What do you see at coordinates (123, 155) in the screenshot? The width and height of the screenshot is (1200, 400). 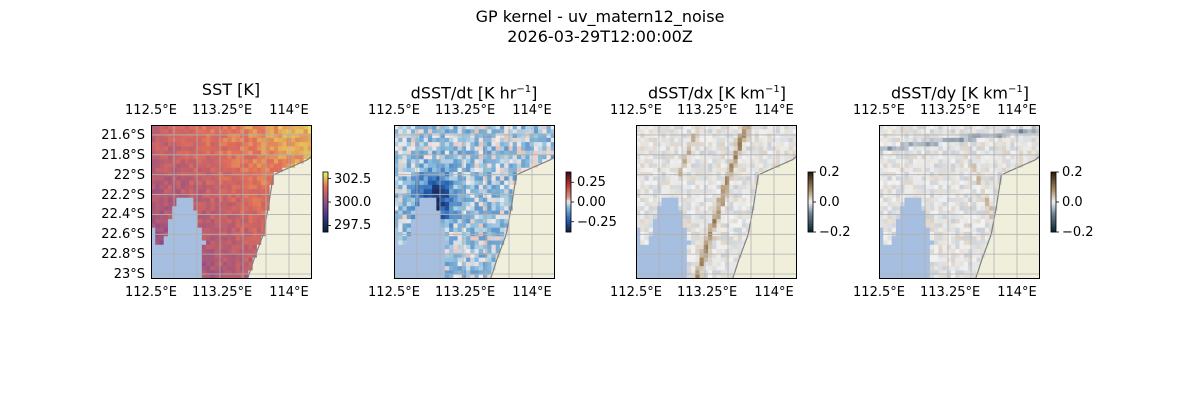 I see `y-tick-label: 21.8°S` at bounding box center [123, 155].